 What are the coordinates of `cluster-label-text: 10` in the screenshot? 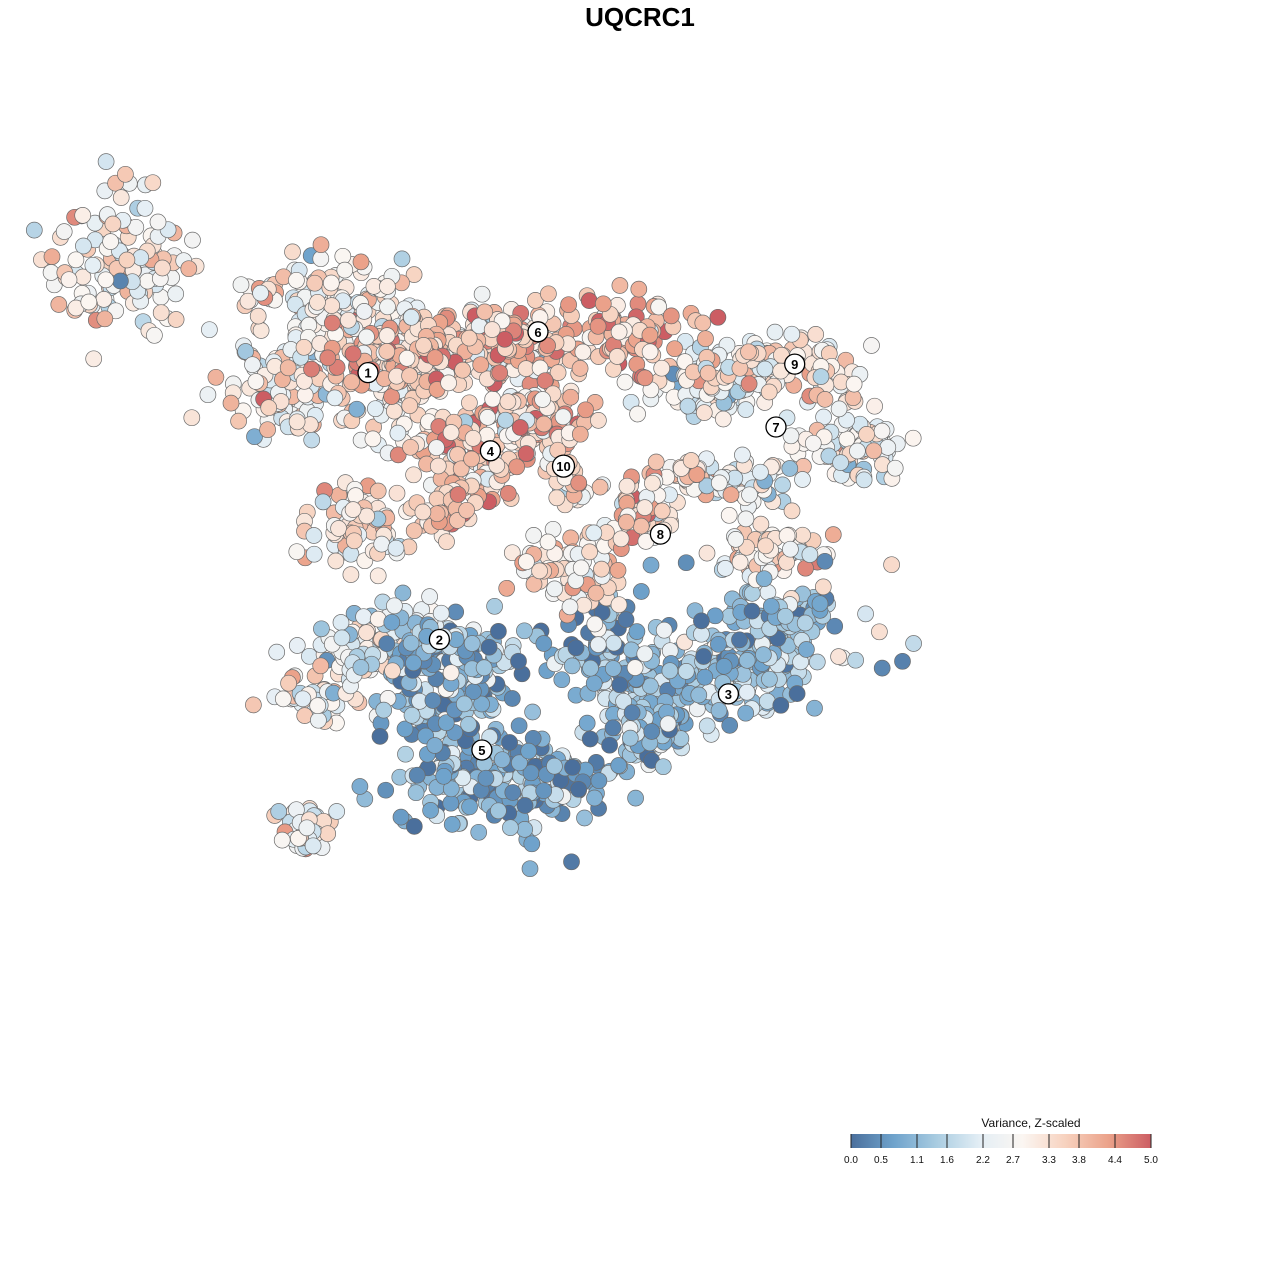 It's located at (563, 466).